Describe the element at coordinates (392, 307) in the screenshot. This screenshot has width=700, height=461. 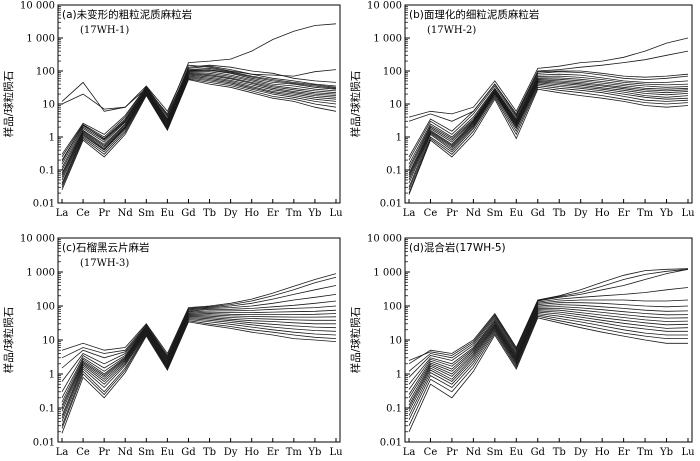
I see `y-tick-label: 100` at that location.